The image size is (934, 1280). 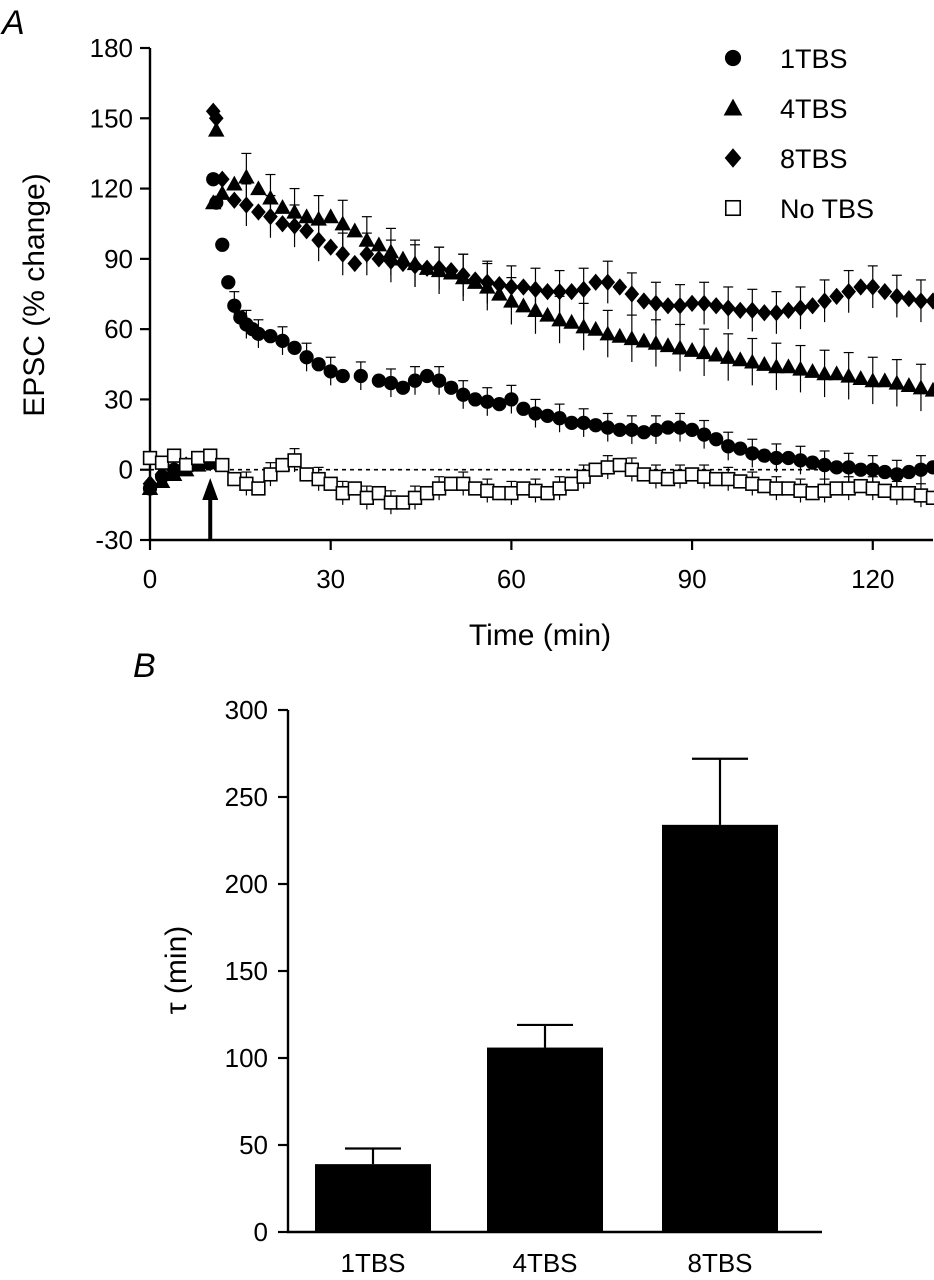 What do you see at coordinates (111, 118) in the screenshot?
I see `y-tick-label: 150` at bounding box center [111, 118].